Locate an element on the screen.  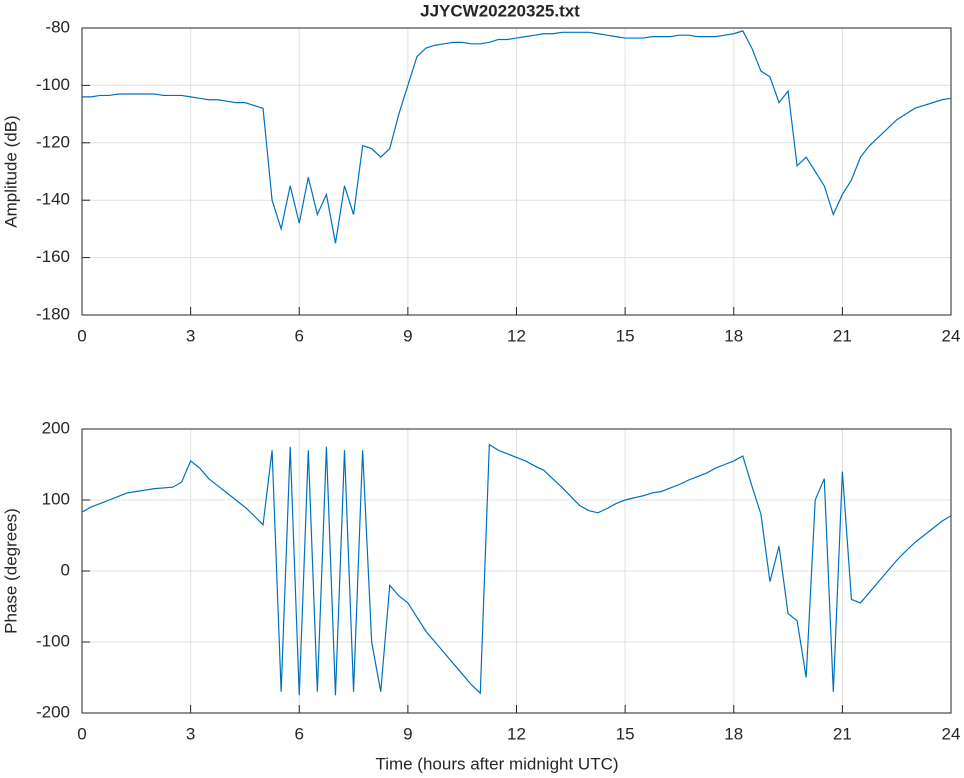
chart-title: JJYCW20220325.txt is located at coordinates (500, 10).